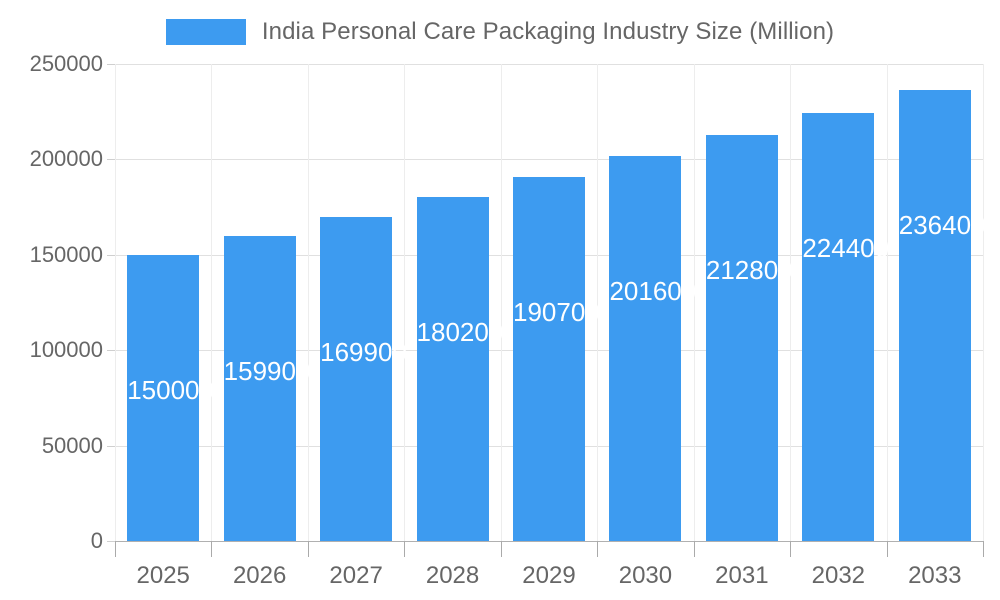 The width and height of the screenshot is (1000, 600). What do you see at coordinates (72, 445) in the screenshot?
I see `y-axis-tick-label: 50000` at bounding box center [72, 445].